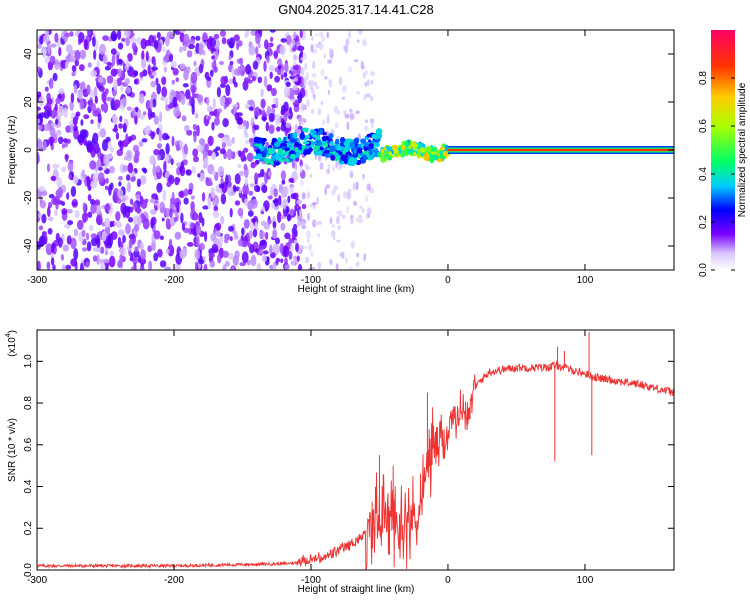 This screenshot has height=600, width=750. Describe the element at coordinates (174, 280) in the screenshot. I see `x-tick-label: -200` at that location.